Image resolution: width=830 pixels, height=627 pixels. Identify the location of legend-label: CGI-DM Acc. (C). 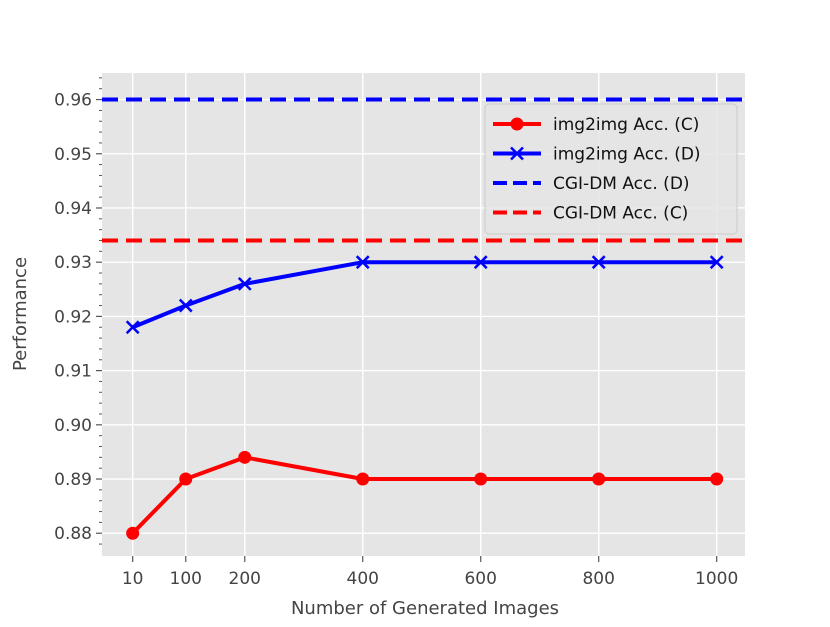
(620, 214).